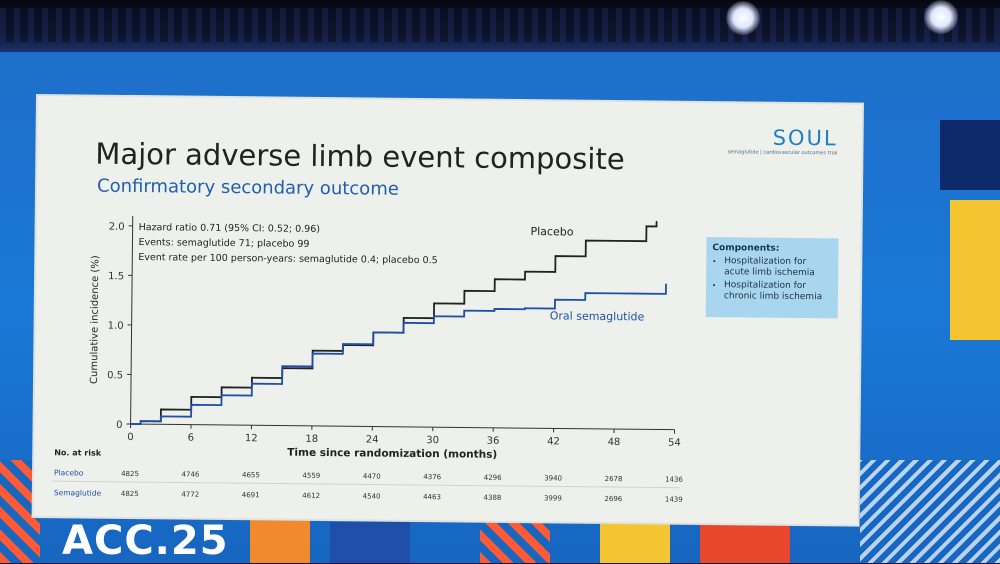 The height and width of the screenshot is (564, 1000). Describe the element at coordinates (614, 479) in the screenshot. I see `risk-cell: 2678` at that location.